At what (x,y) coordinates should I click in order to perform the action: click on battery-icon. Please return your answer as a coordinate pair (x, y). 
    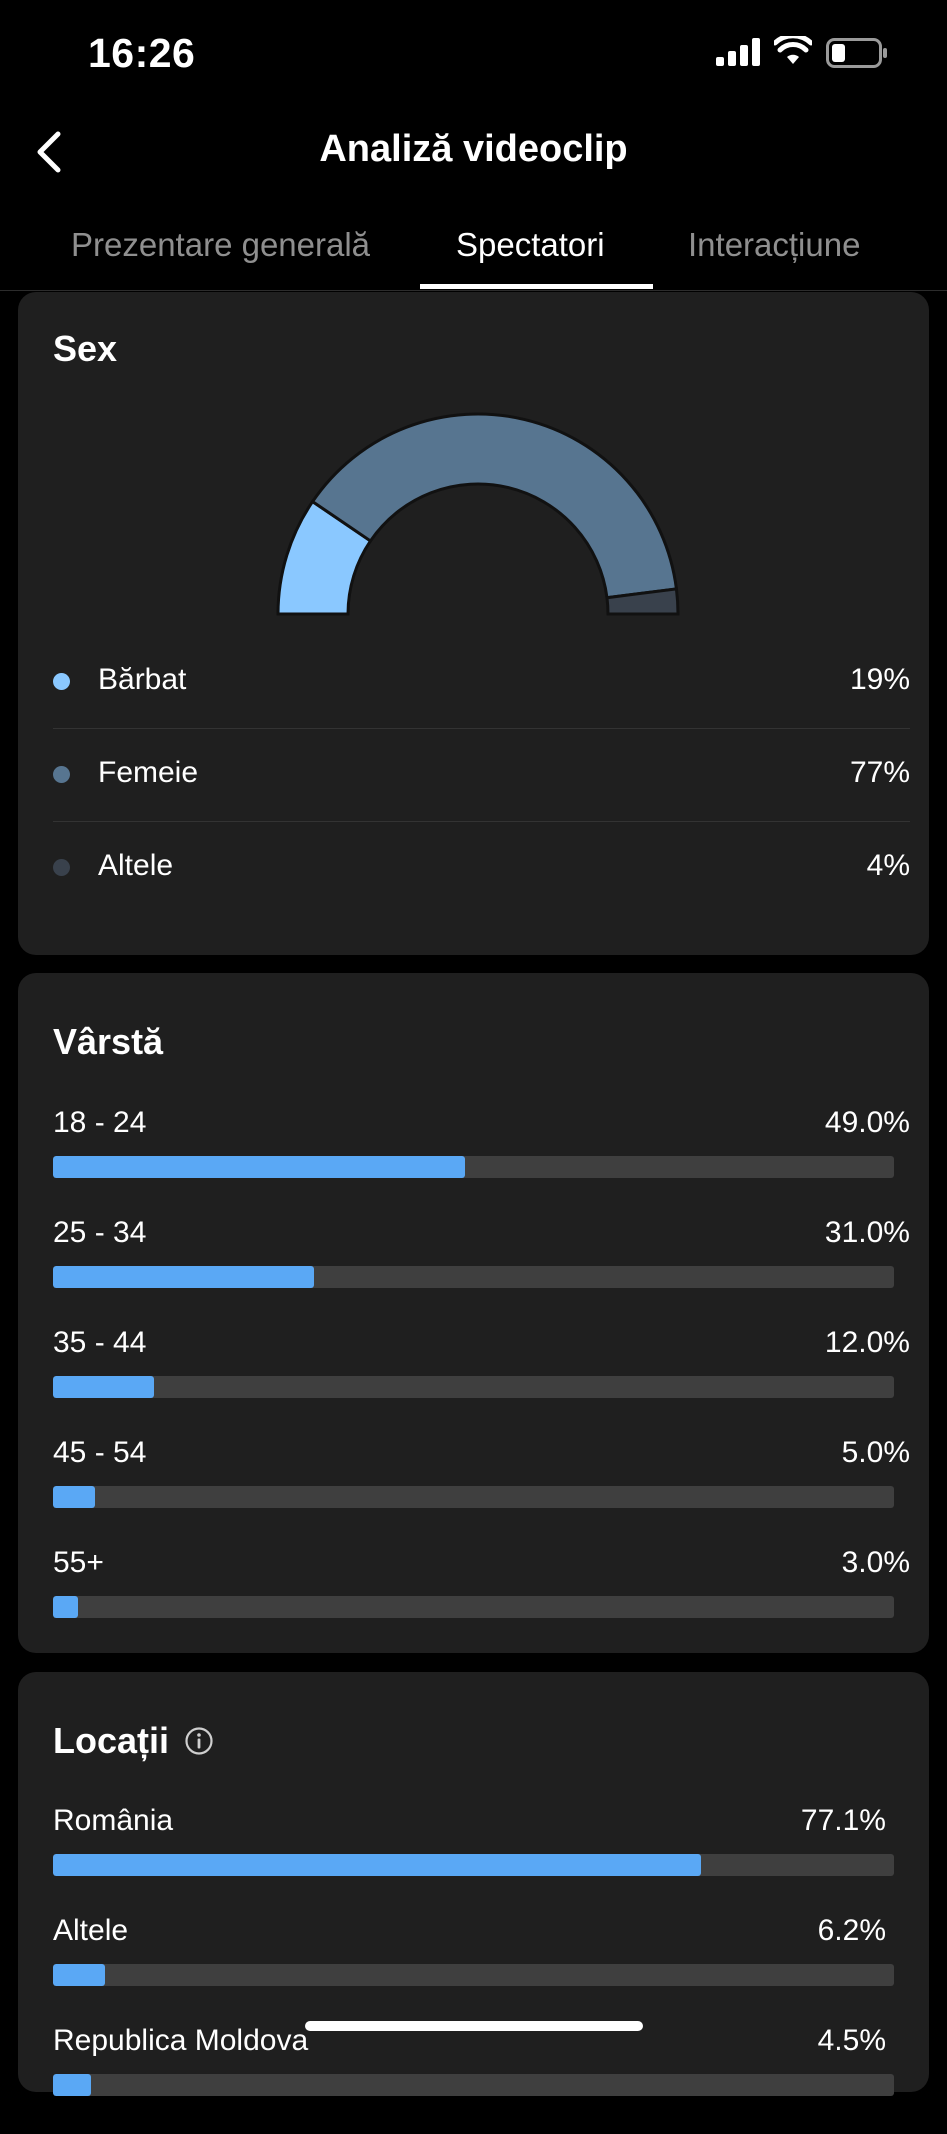
    Looking at the image, I should click on (856, 53).